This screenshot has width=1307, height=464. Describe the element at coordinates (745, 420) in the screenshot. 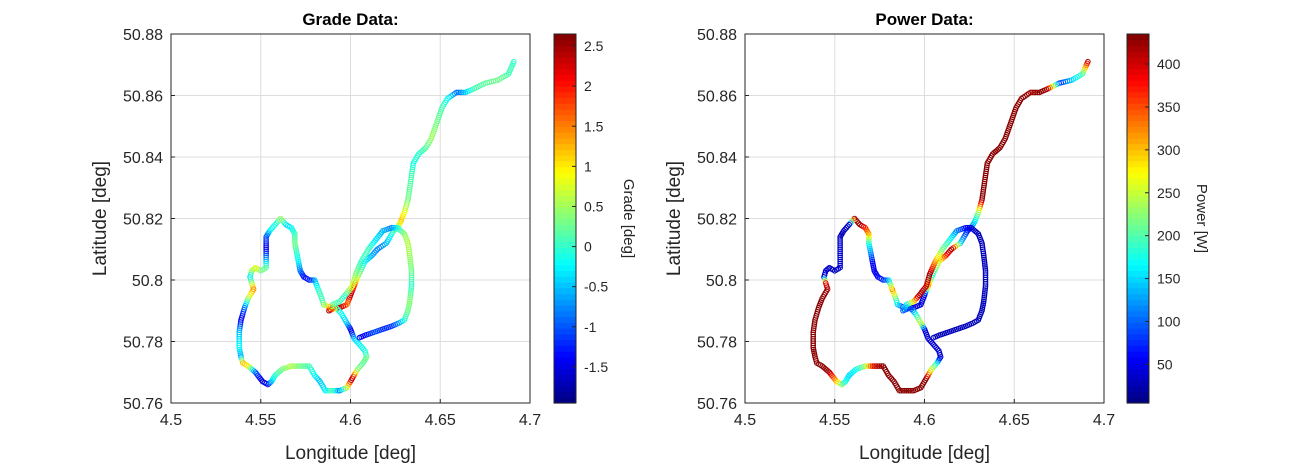

I see `x-tick-label: 4.5` at that location.